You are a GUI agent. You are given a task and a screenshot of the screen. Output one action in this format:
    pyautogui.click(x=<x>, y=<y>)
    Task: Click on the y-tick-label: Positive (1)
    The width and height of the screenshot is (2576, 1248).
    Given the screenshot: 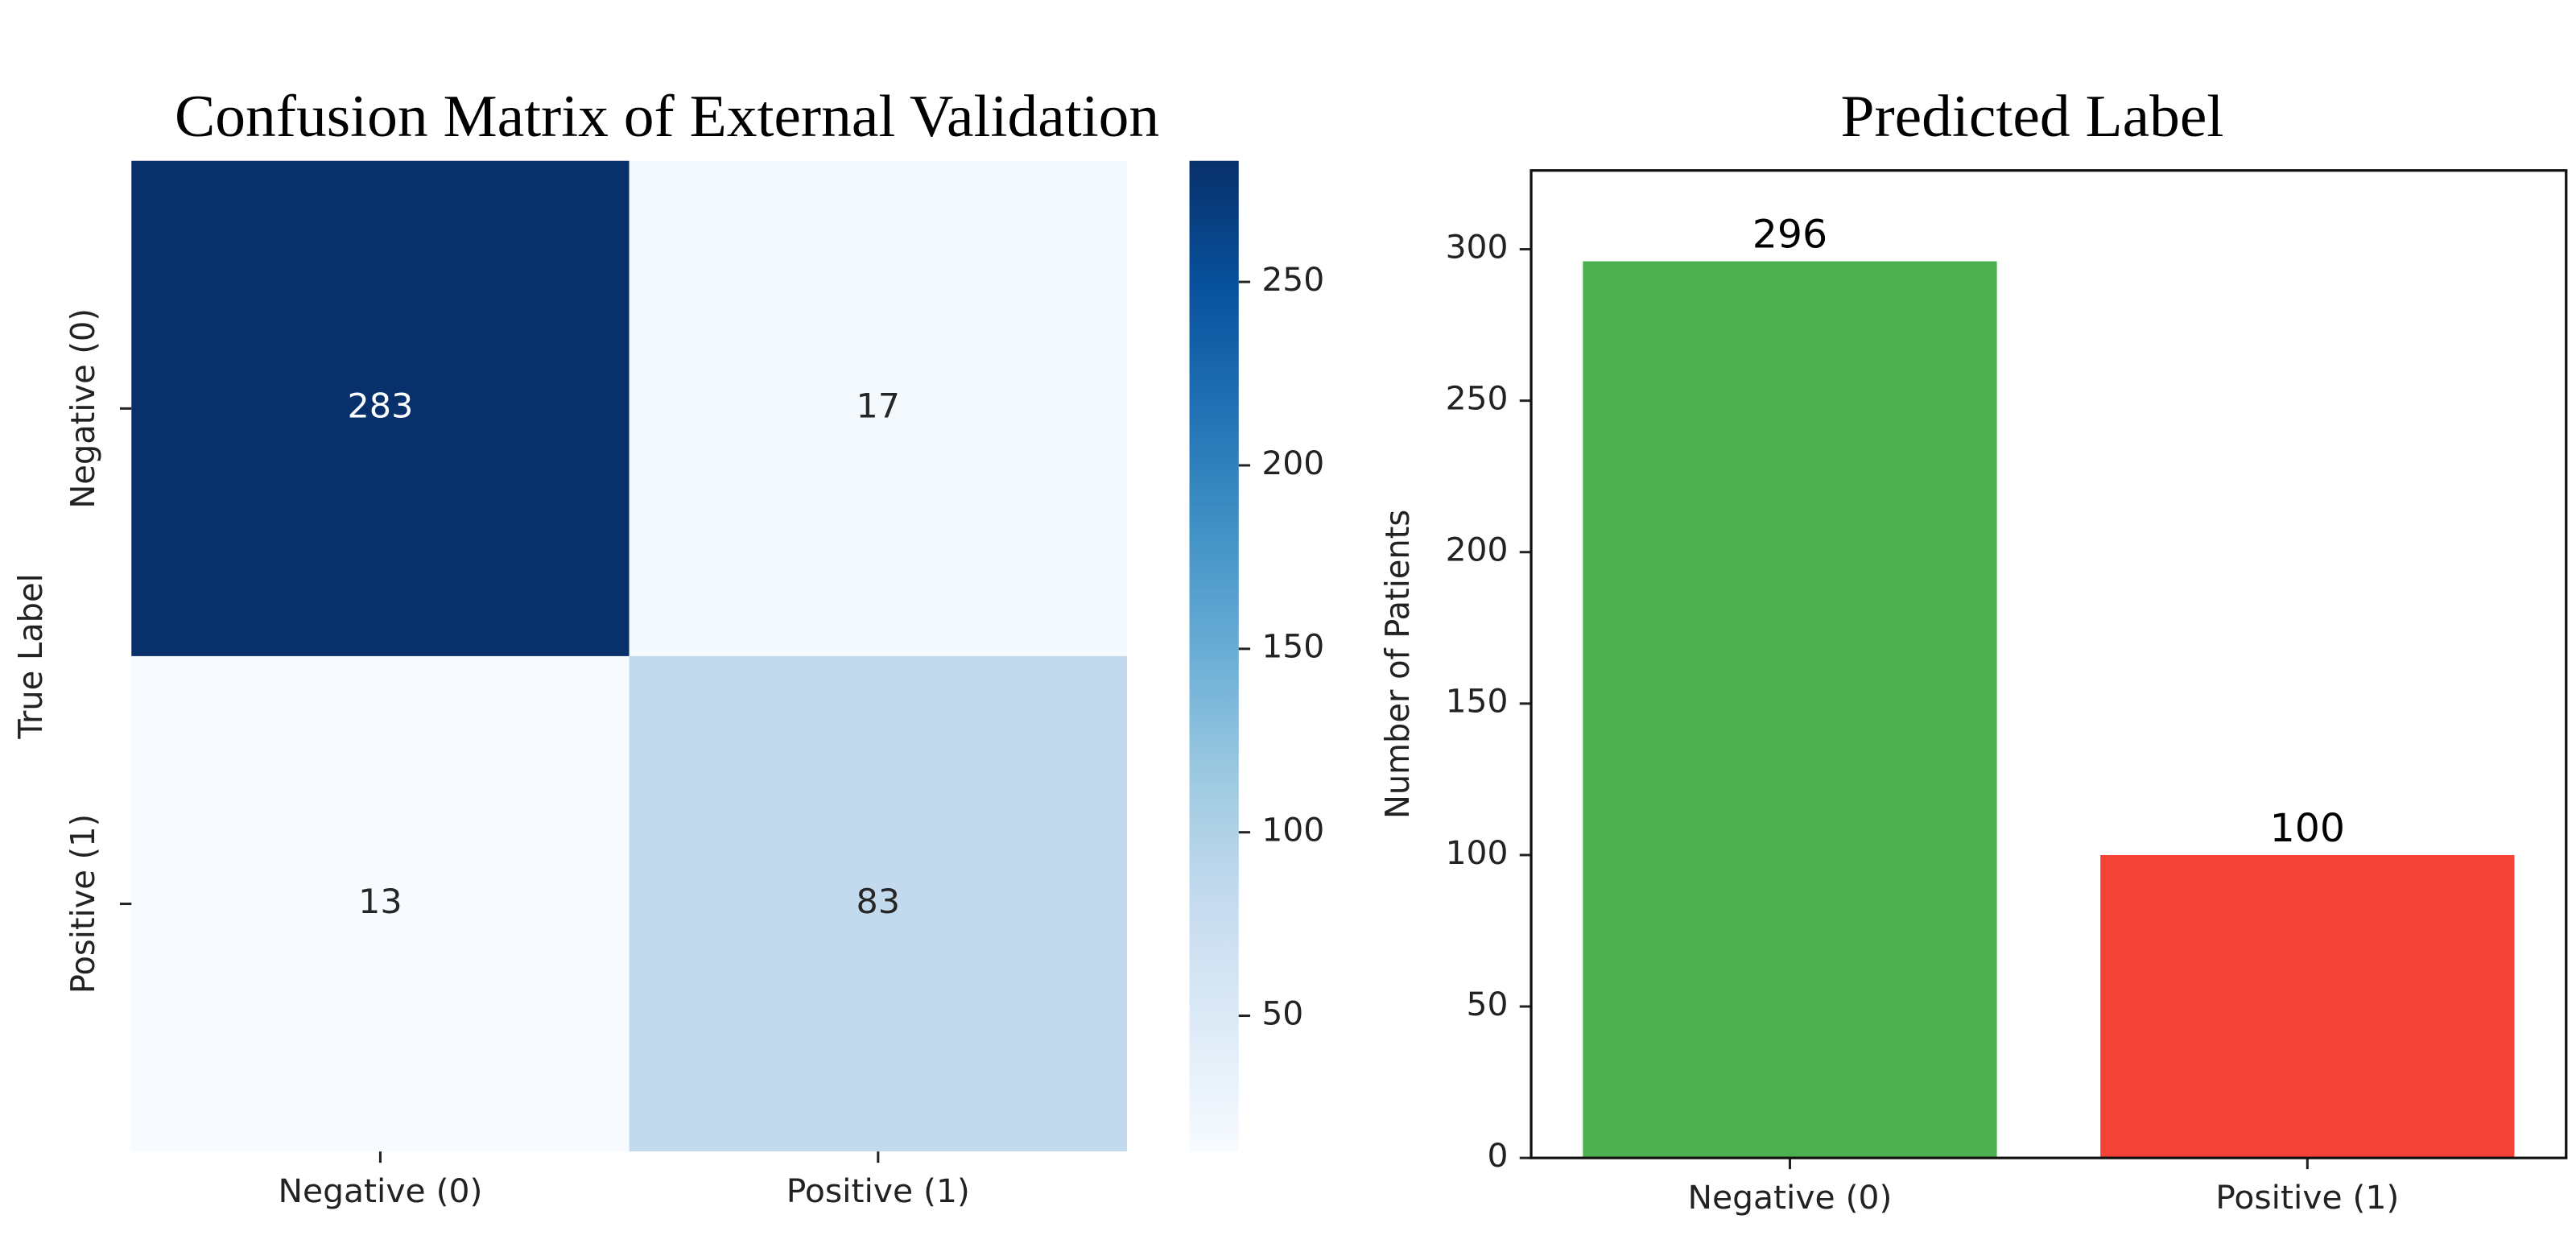 What is the action you would take?
    pyautogui.click(x=83, y=904)
    